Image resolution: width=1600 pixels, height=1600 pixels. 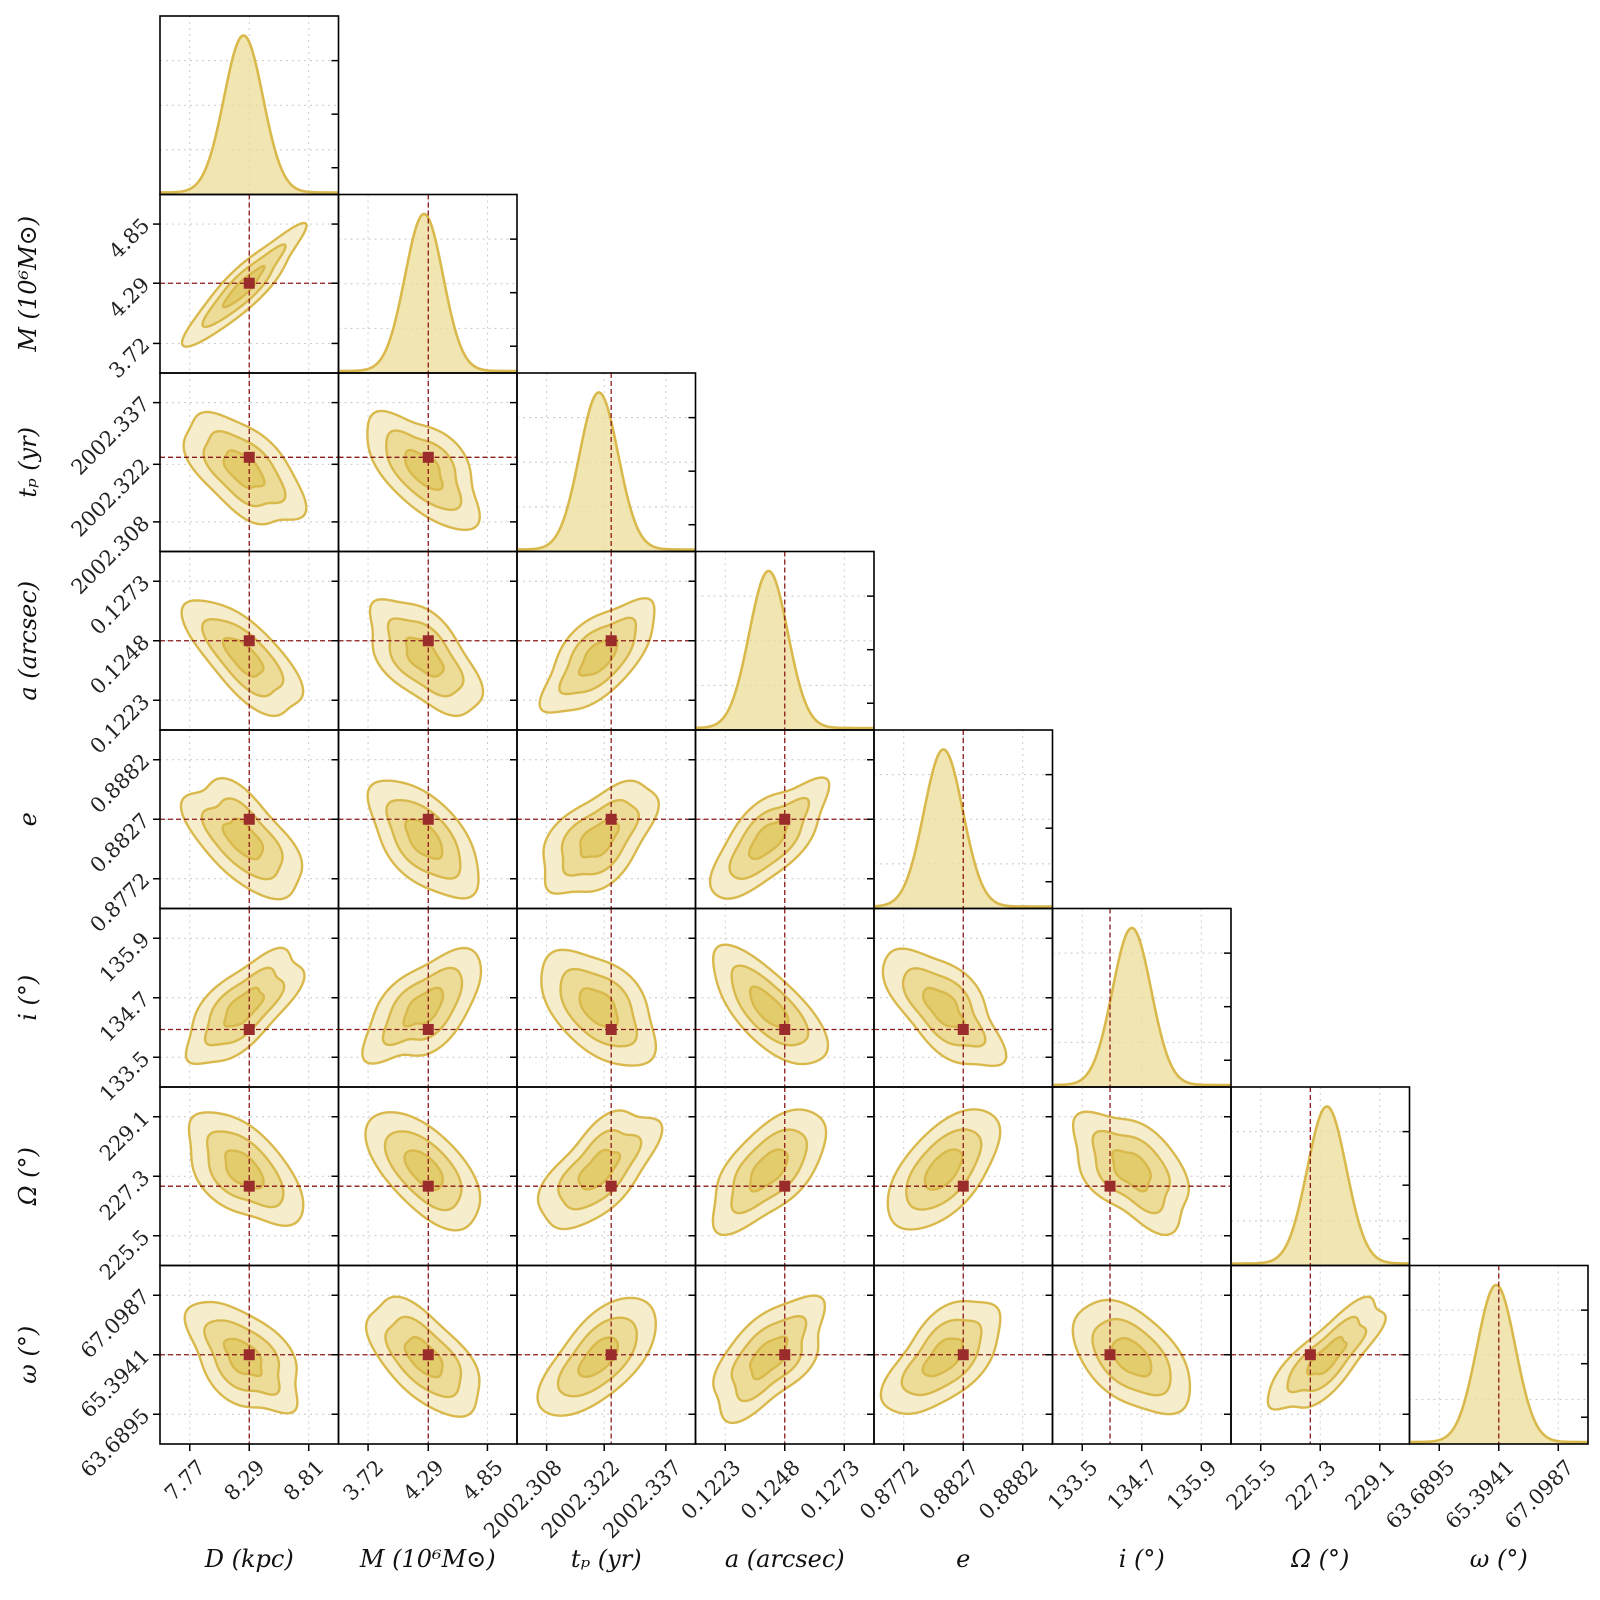 What do you see at coordinates (28, 998) in the screenshot?
I see `yaxis-title-5: i (°)` at bounding box center [28, 998].